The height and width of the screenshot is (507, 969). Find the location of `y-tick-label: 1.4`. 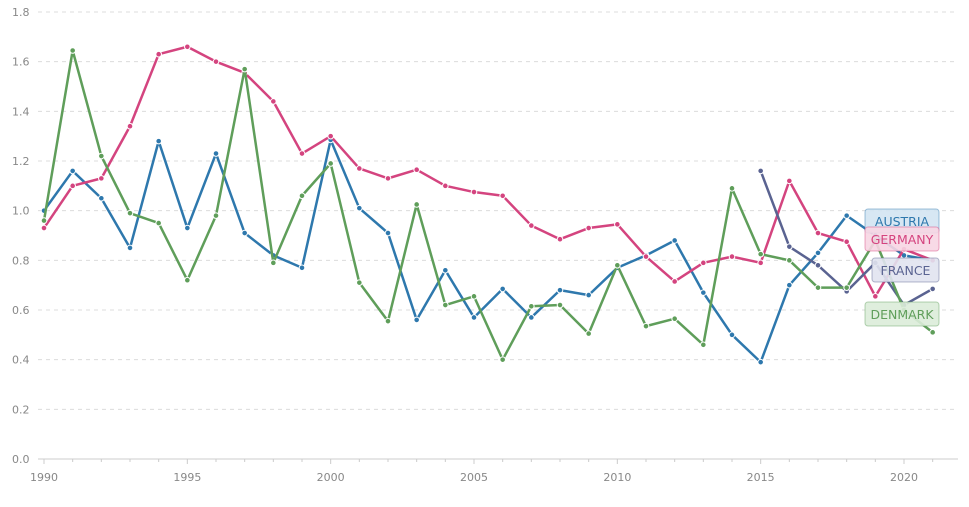

y-tick-label: 1.4 is located at coordinates (21, 111).